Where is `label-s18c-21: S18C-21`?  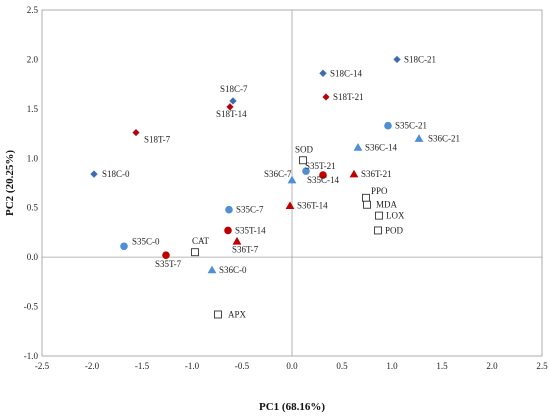
label-s18c-21: S18C-21 is located at coordinates (420, 59).